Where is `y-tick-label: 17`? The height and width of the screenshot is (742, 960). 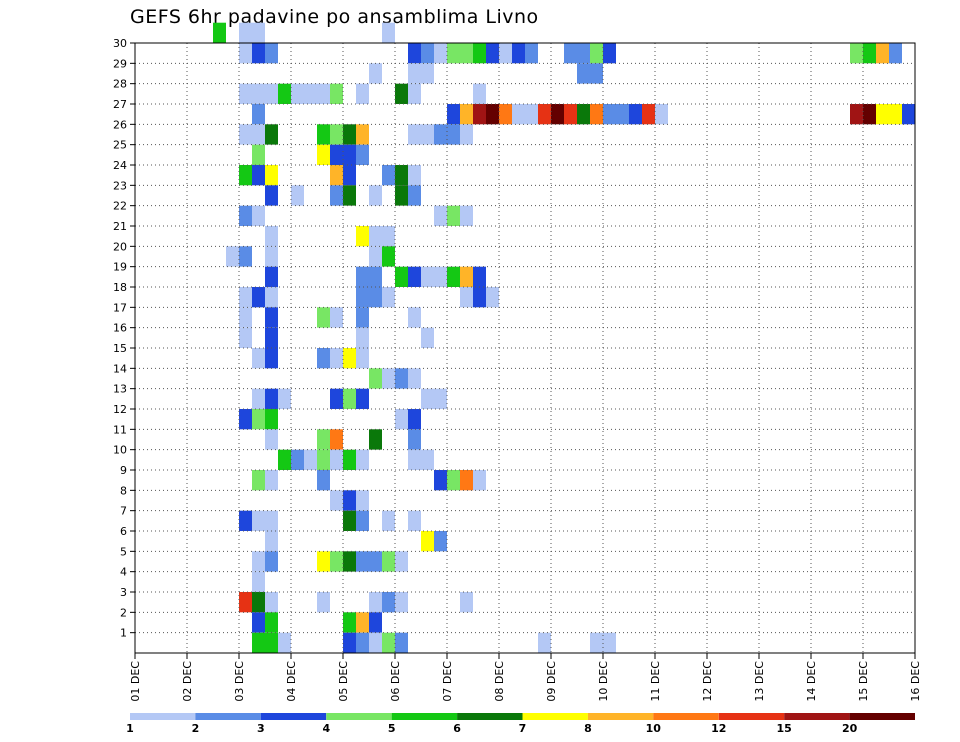
y-tick-label: 17 is located at coordinates (120, 307).